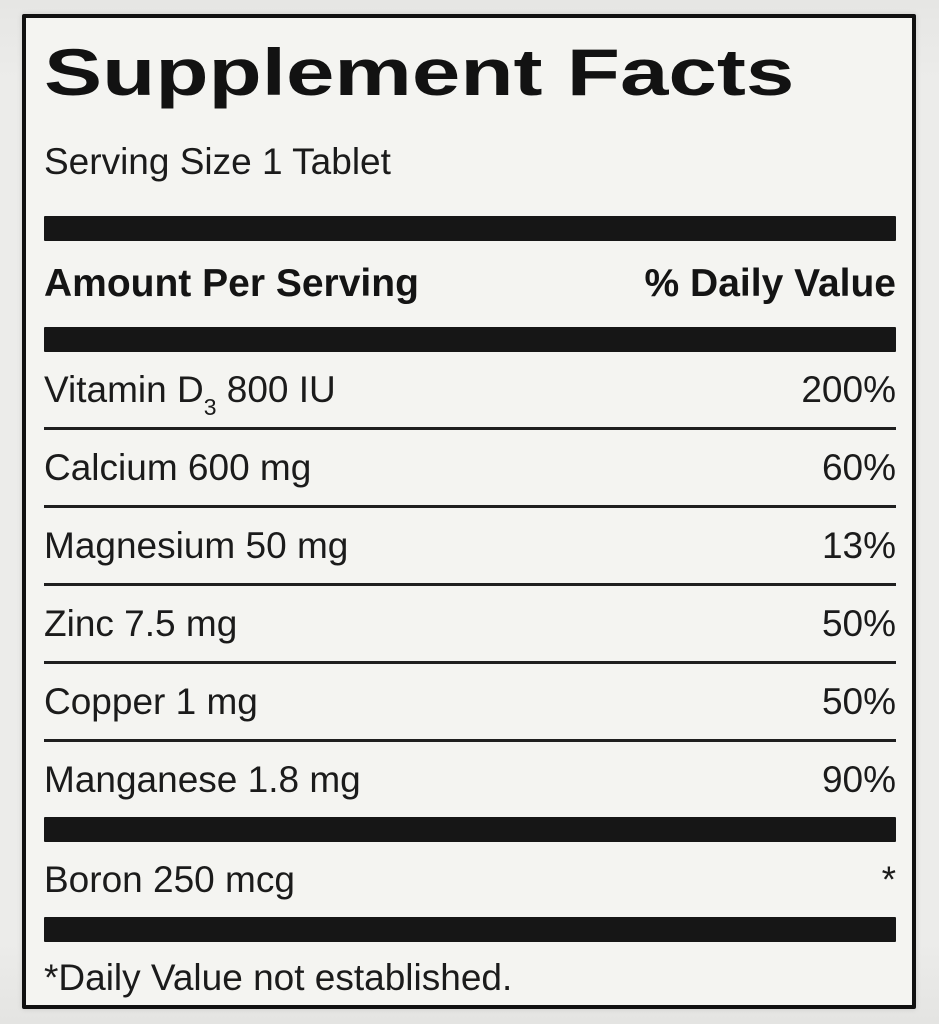  I want to click on divider-thick-bottom, so click(470, 929).